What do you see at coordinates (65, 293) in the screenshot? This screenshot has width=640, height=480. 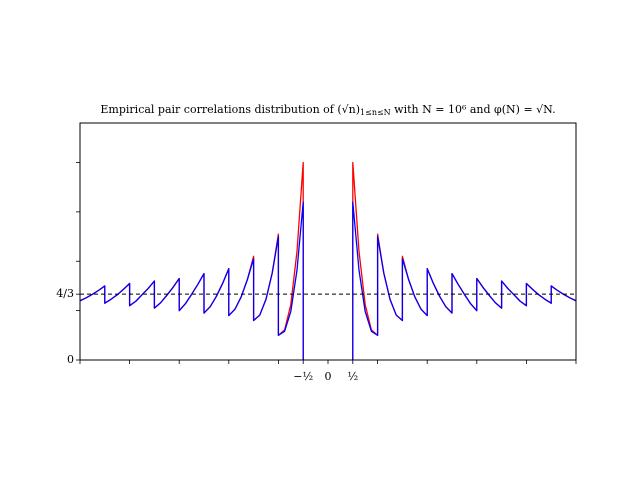 I see `y-tick-label: 4/3` at bounding box center [65, 293].